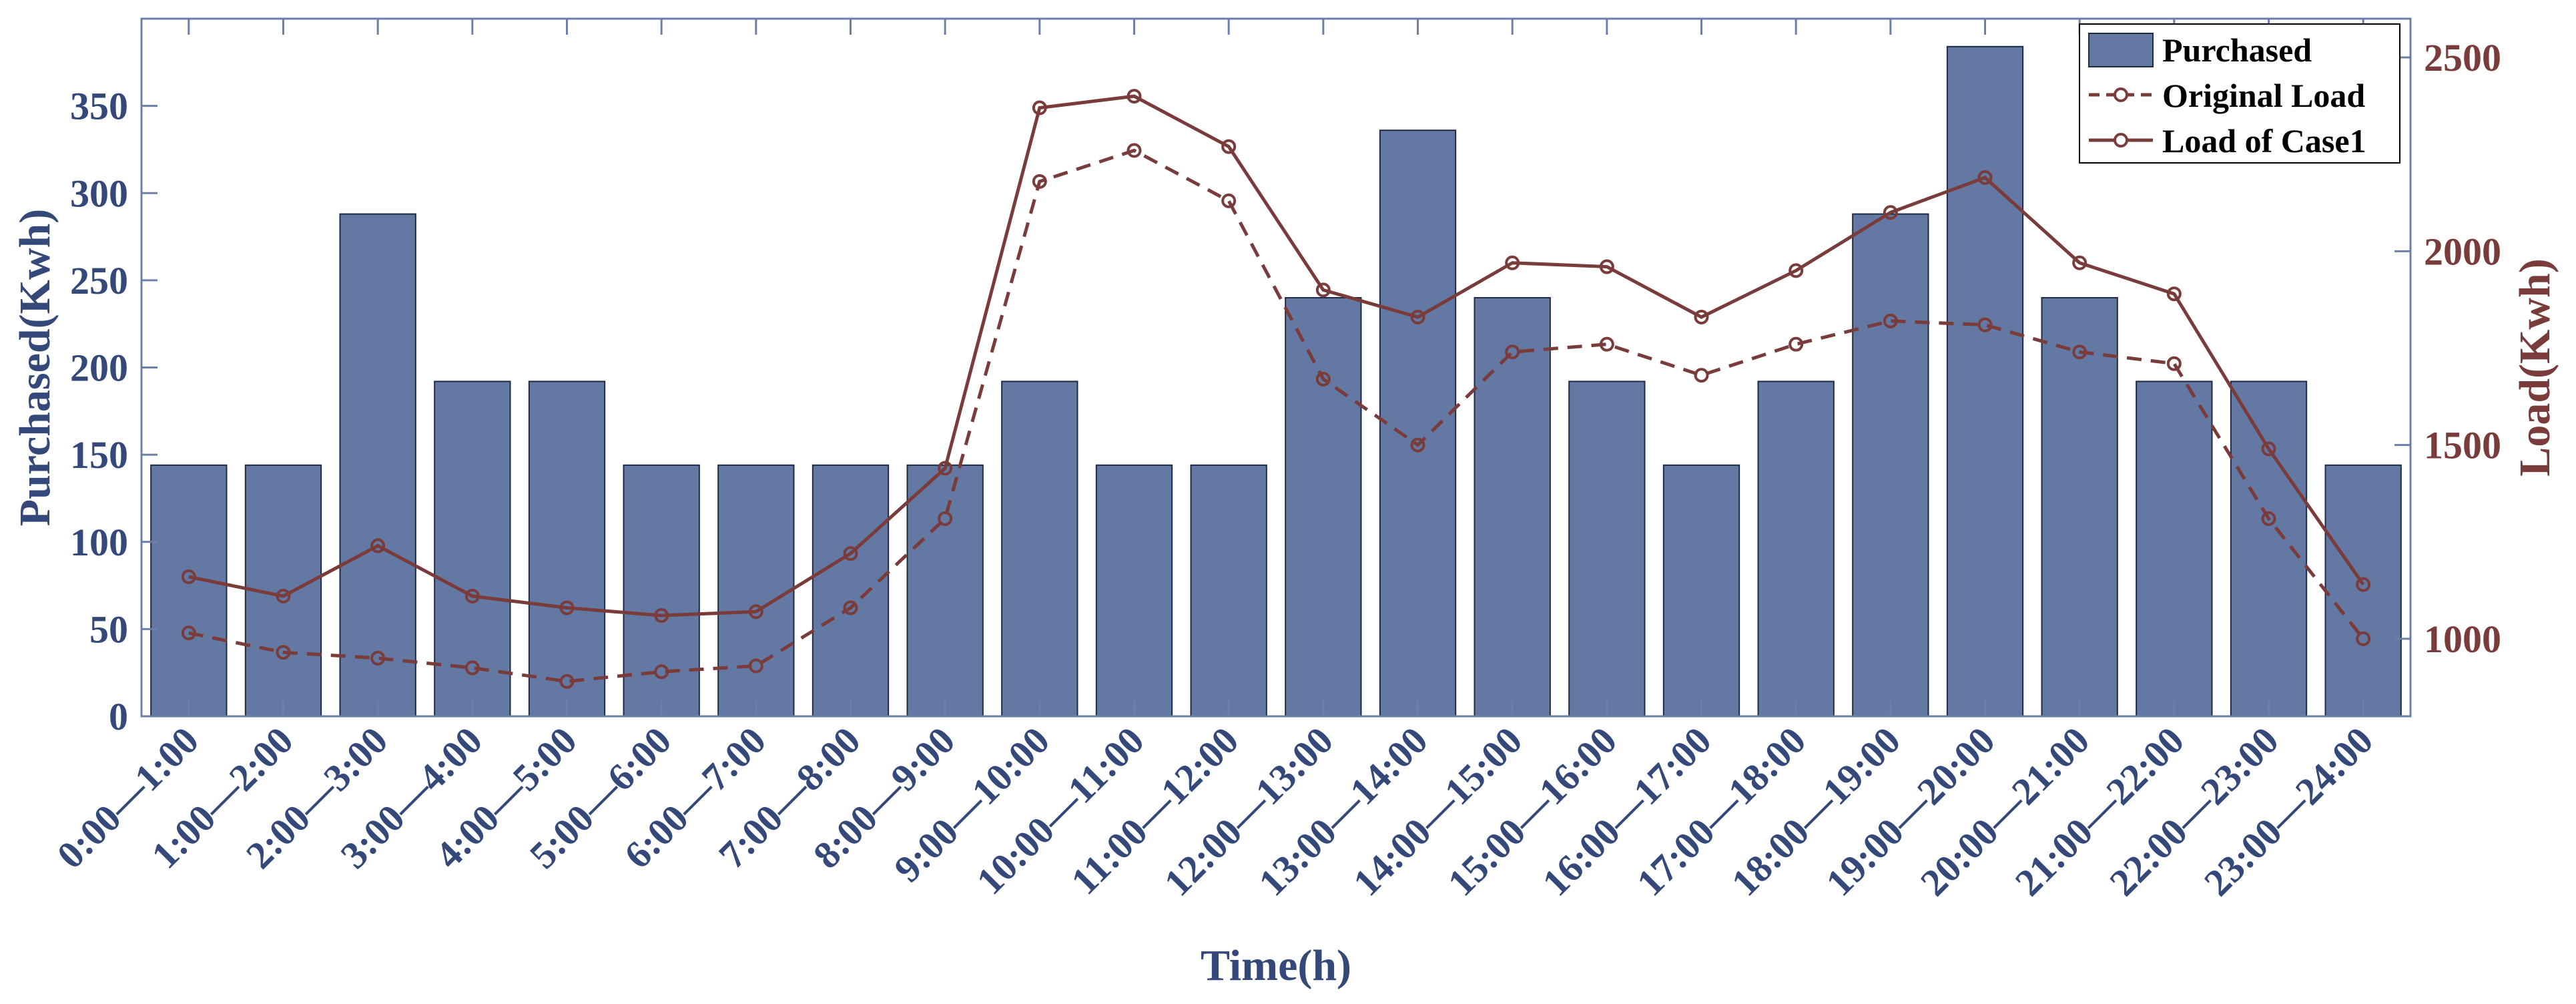  Describe the element at coordinates (2535, 367) in the screenshot. I see `y2-axis-label: Load(Kwh)` at that location.